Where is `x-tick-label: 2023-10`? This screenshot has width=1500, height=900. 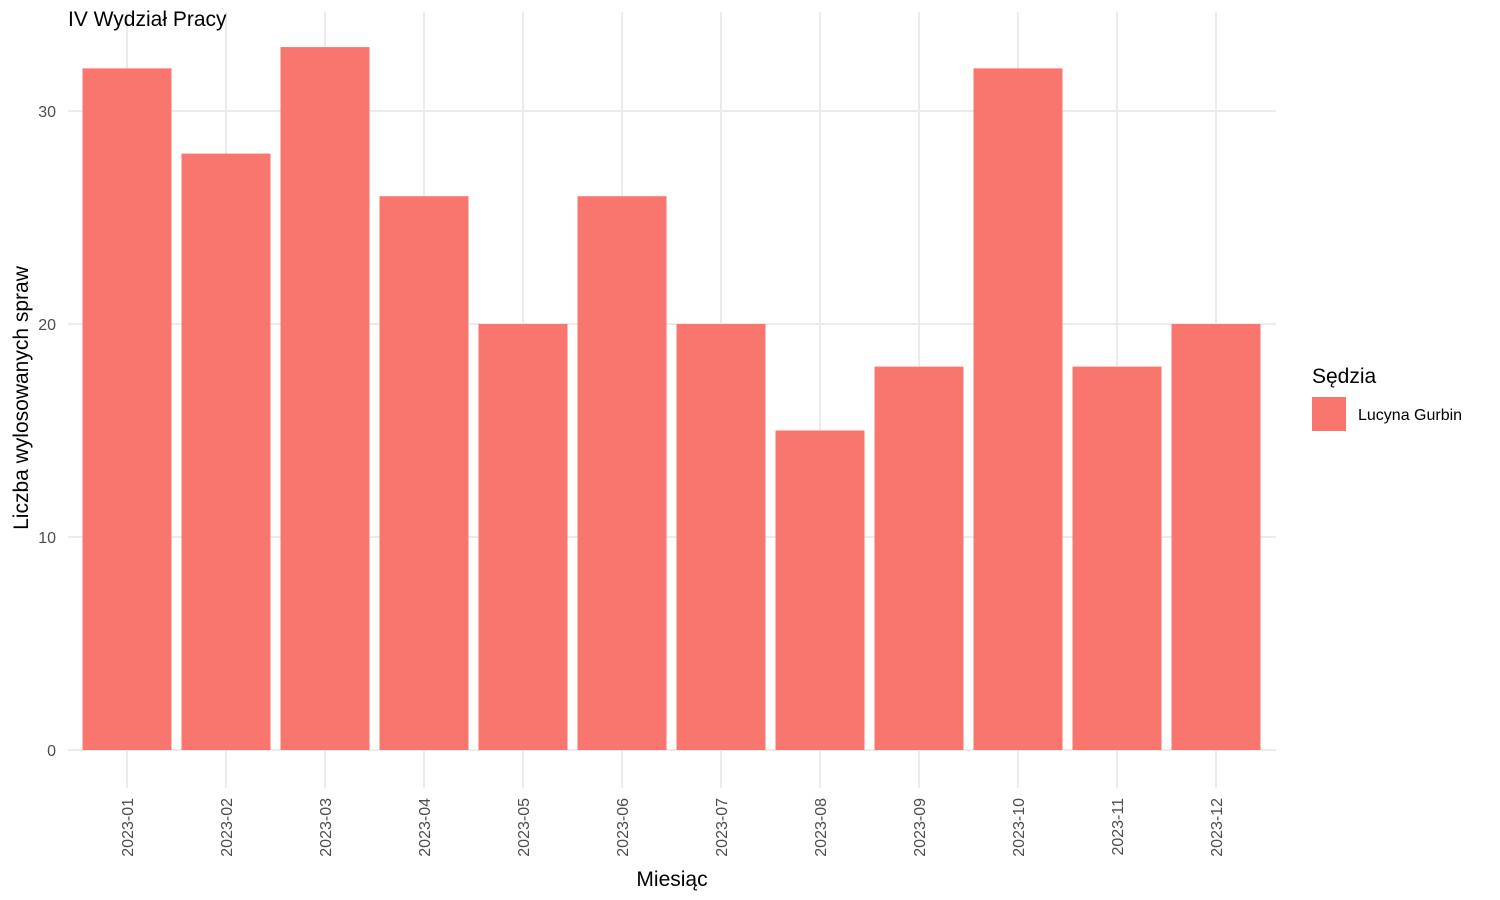 x-tick-label: 2023-10 is located at coordinates (1019, 827).